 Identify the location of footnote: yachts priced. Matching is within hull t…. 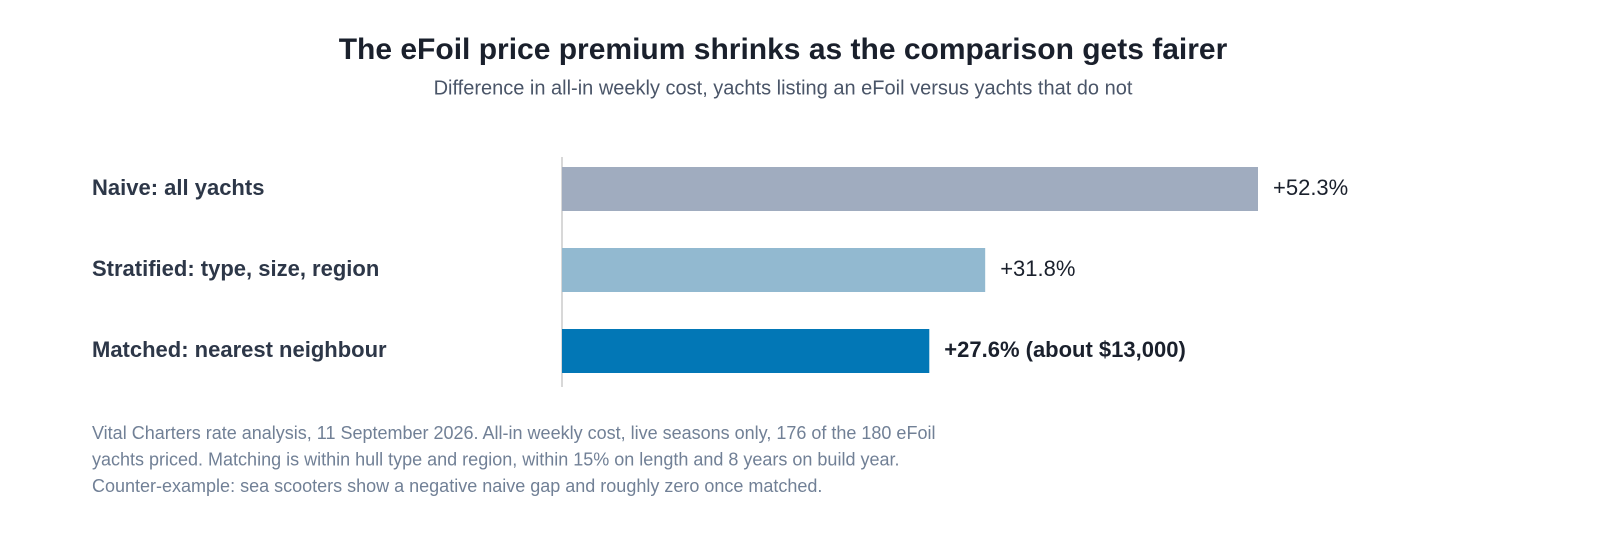
(495, 459).